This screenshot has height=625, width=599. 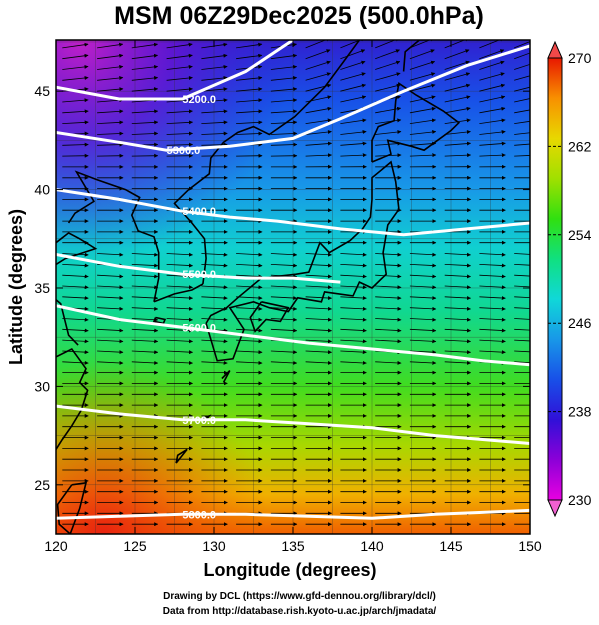 What do you see at coordinates (293, 546) in the screenshot?
I see `x-tick-label: 135` at bounding box center [293, 546].